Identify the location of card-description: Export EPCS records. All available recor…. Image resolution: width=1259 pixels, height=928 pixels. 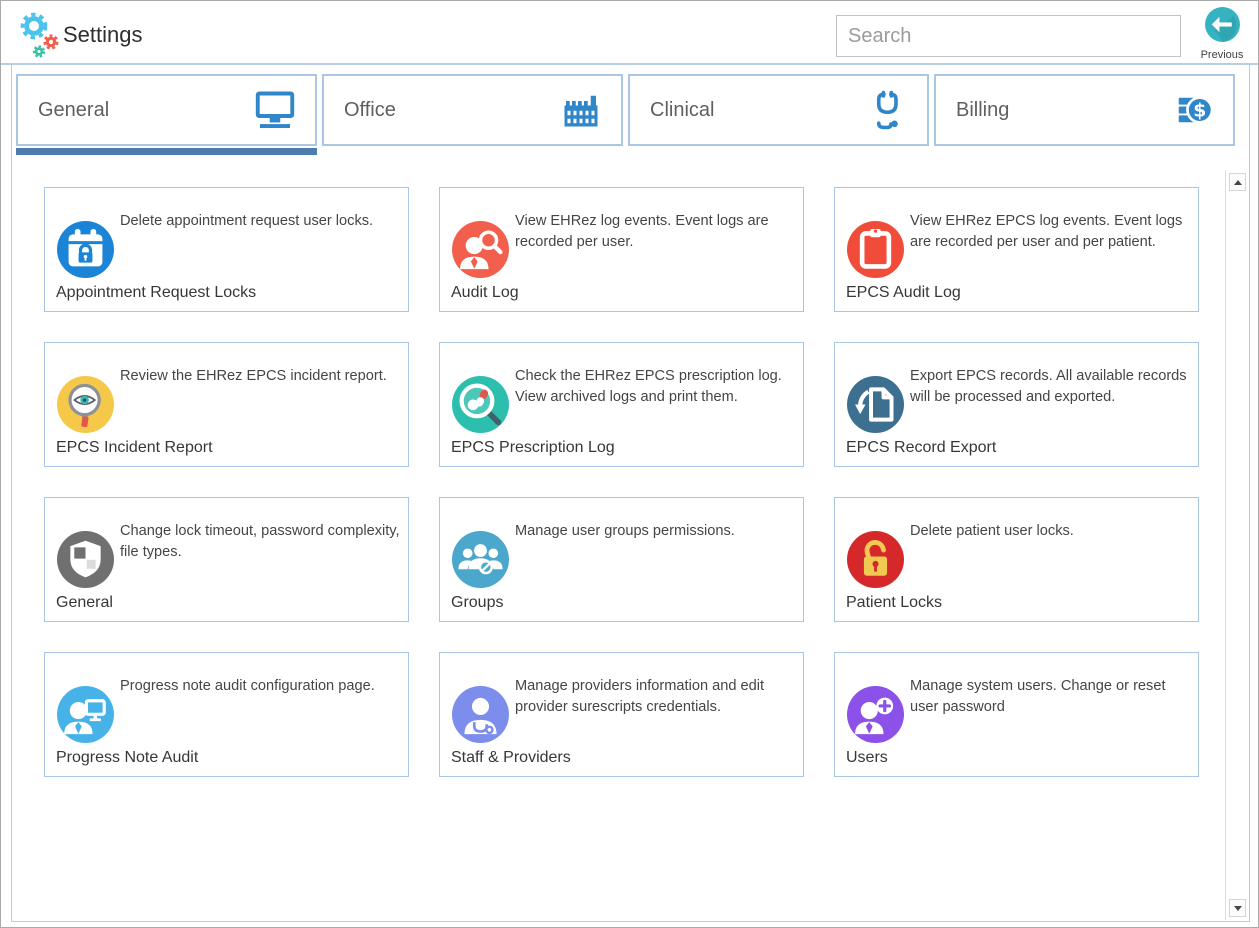
(1048, 386).